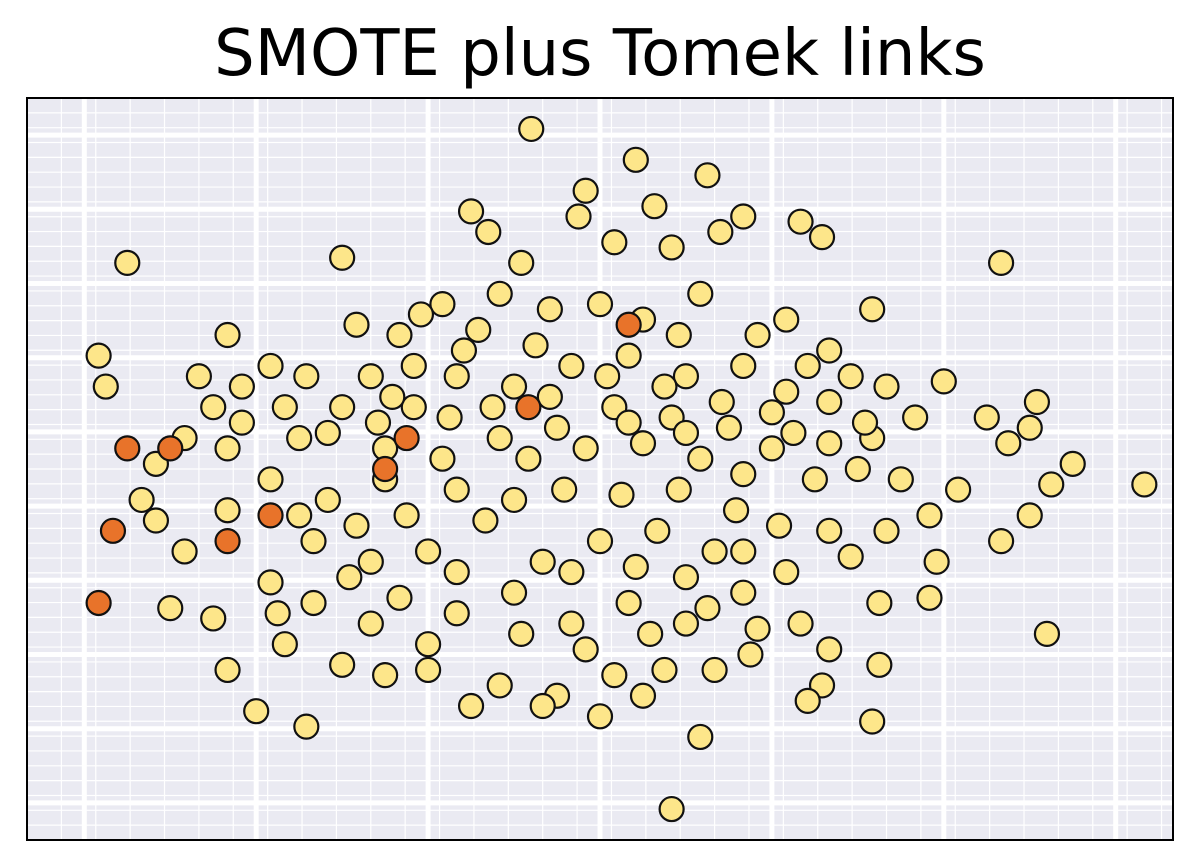  What do you see at coordinates (600, 54) in the screenshot?
I see `chart-title: SMOTE plus Tomek links` at bounding box center [600, 54].